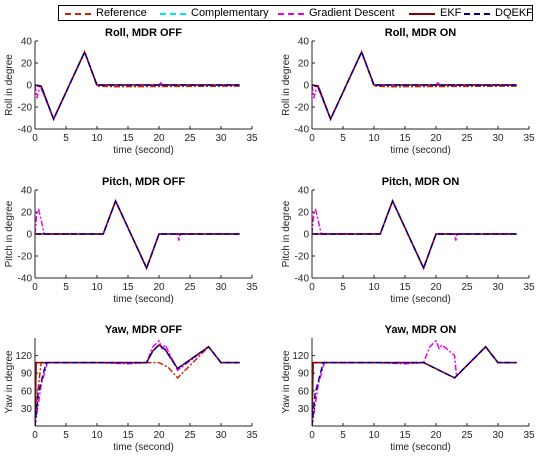  I want to click on legend-swatch-reference, so click(78, 14).